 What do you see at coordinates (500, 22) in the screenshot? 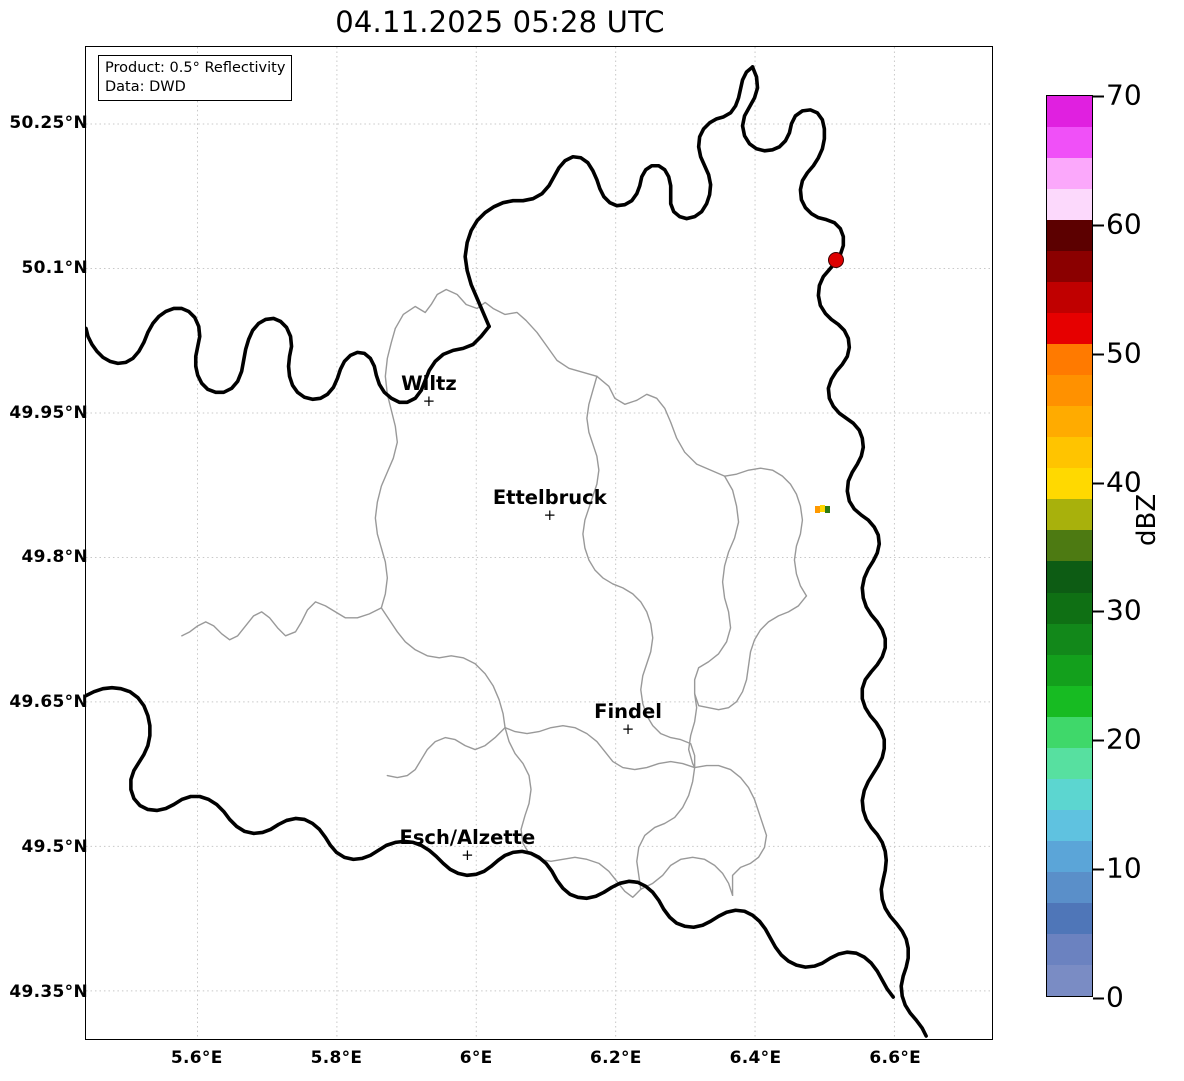
I see `page-title: 04.11.2025 05:28 UTC` at bounding box center [500, 22].